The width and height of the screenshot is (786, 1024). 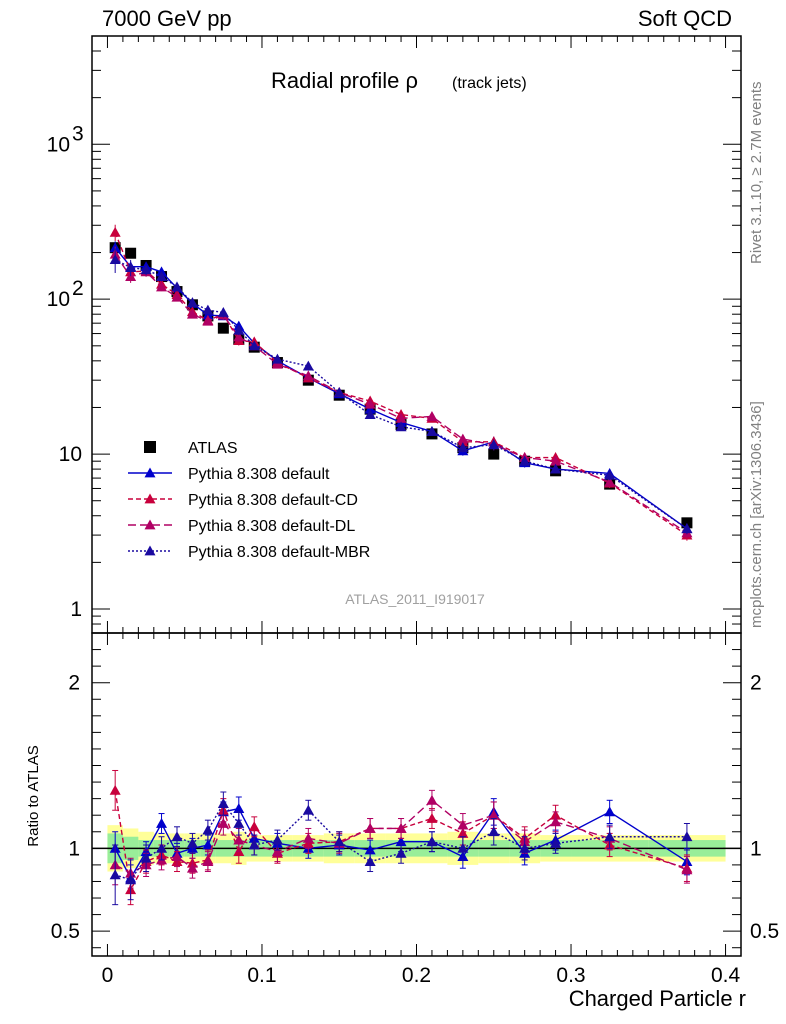 I want to click on ratio-y-axis-label: Ratio to ATLAS, so click(x=33, y=795).